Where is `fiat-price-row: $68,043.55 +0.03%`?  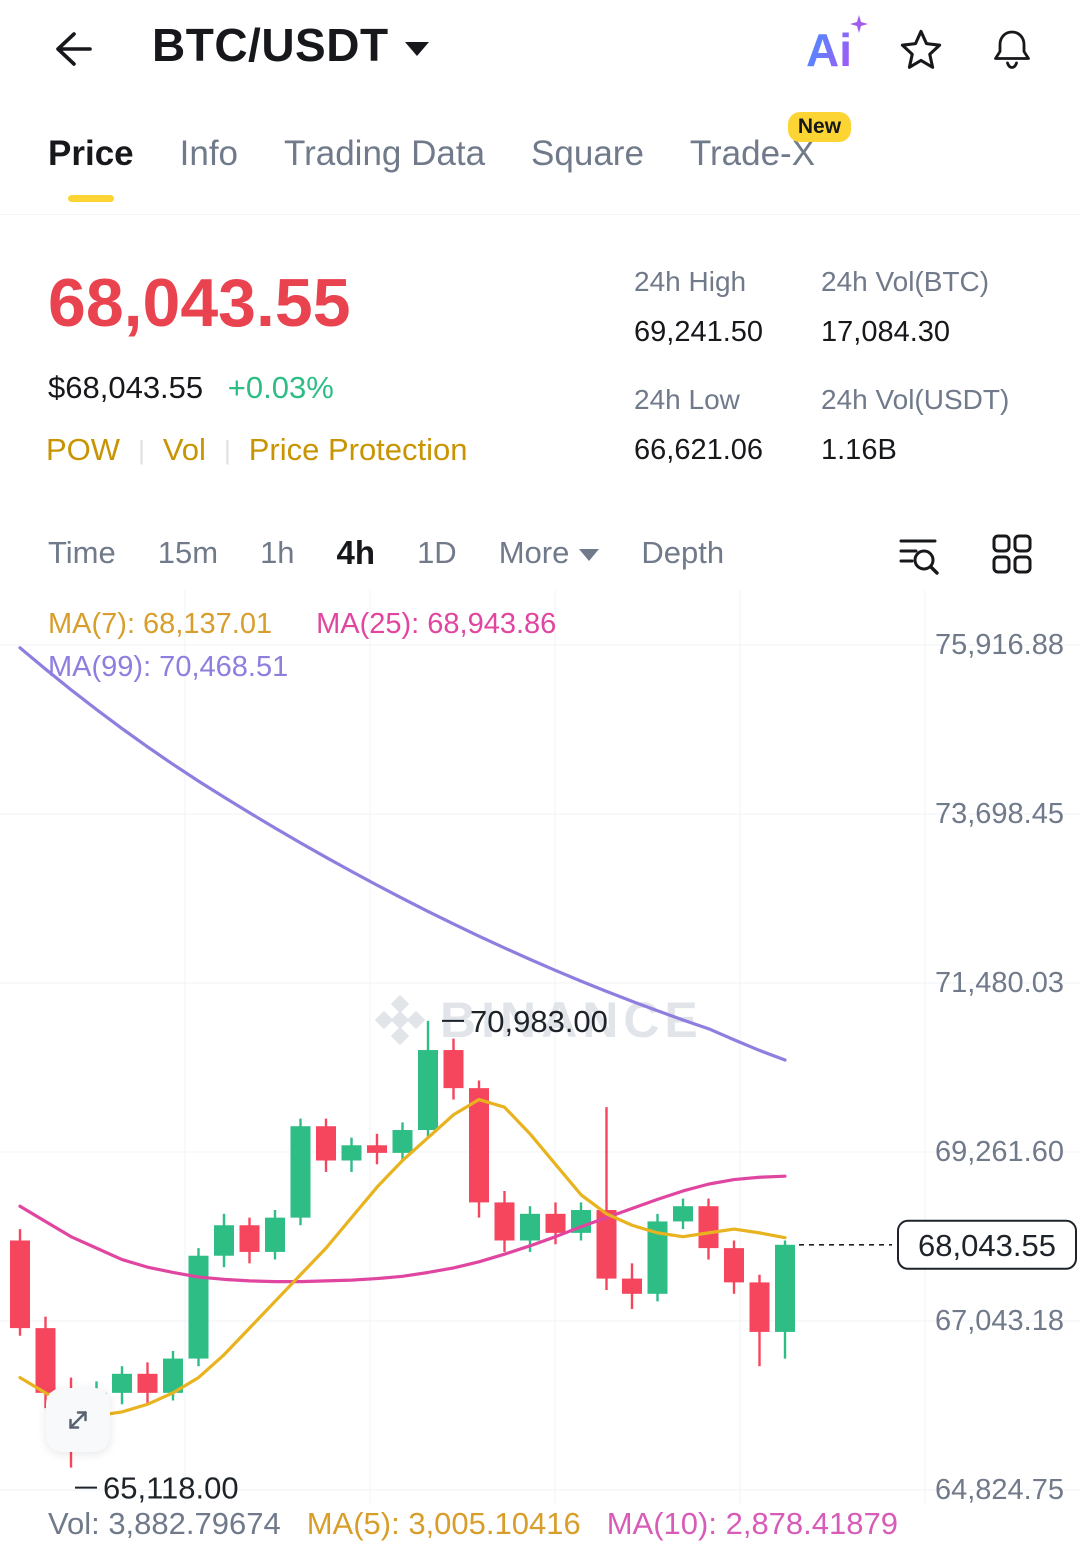 fiat-price-row: $68,043.55 +0.03% is located at coordinates (191, 388).